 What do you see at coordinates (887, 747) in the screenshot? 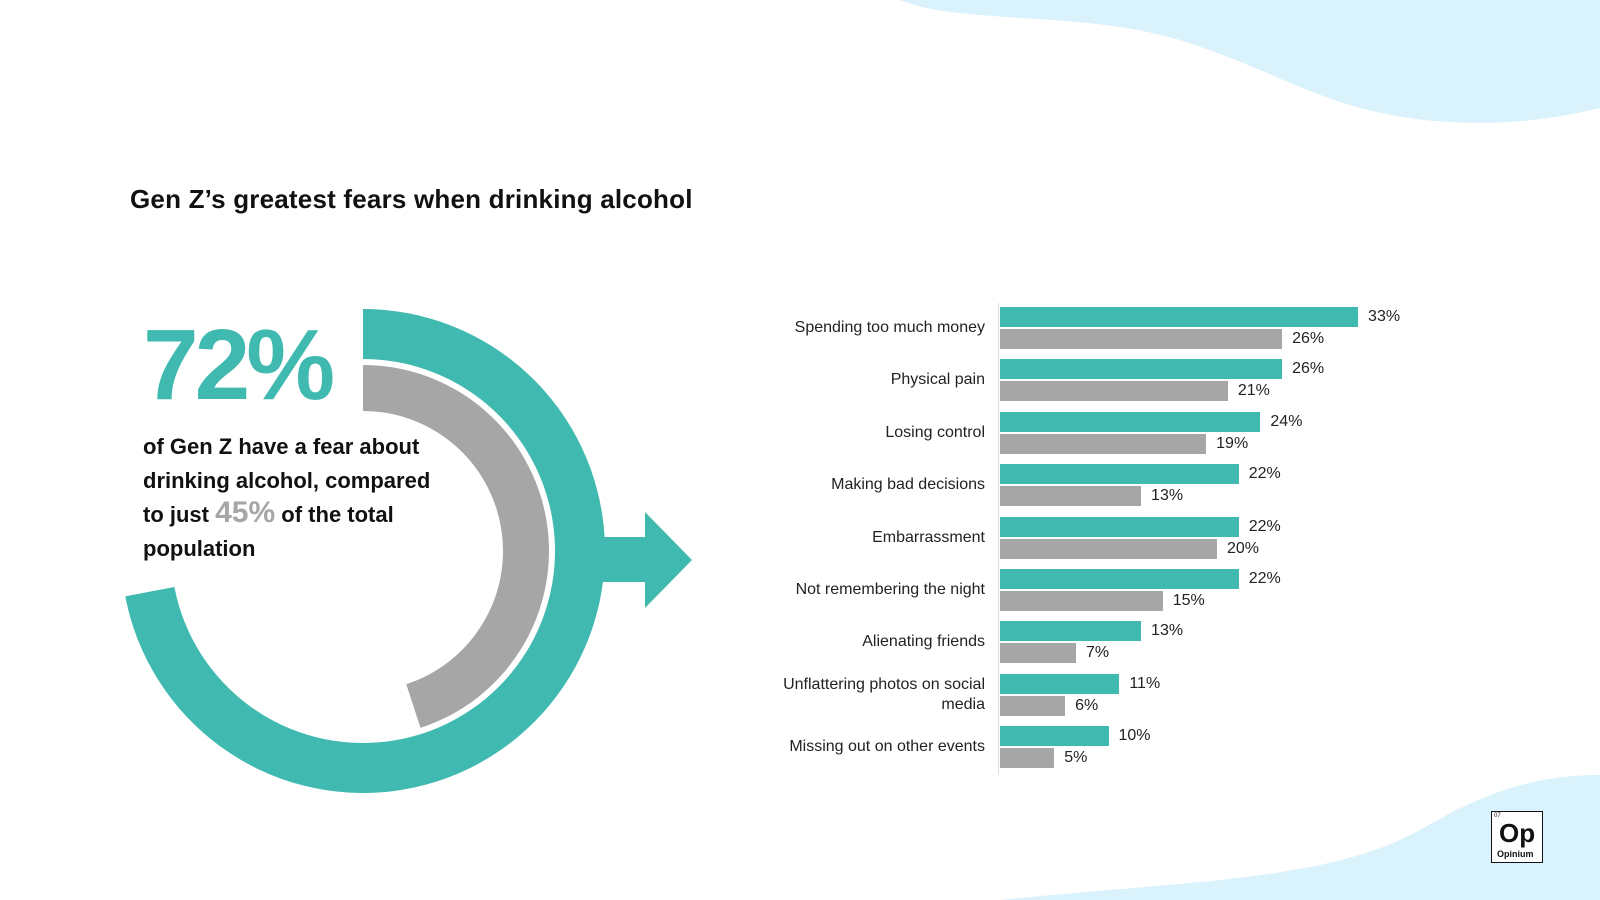
I see `category-label: Missing out on other events` at bounding box center [887, 747].